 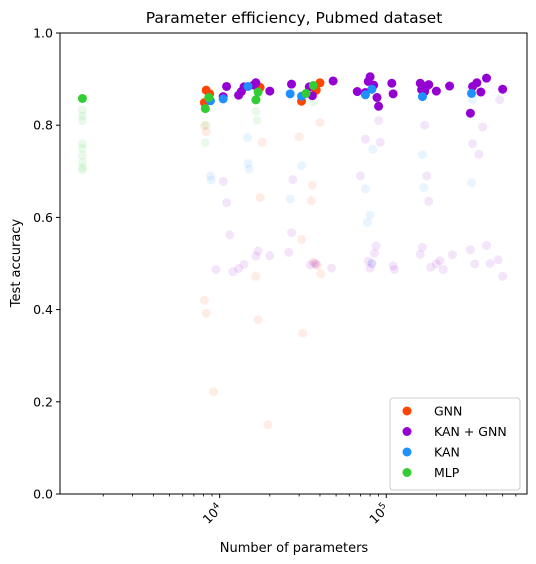 What do you see at coordinates (379, 514) in the screenshot?
I see `x-tick-label: 10⁵` at bounding box center [379, 514].